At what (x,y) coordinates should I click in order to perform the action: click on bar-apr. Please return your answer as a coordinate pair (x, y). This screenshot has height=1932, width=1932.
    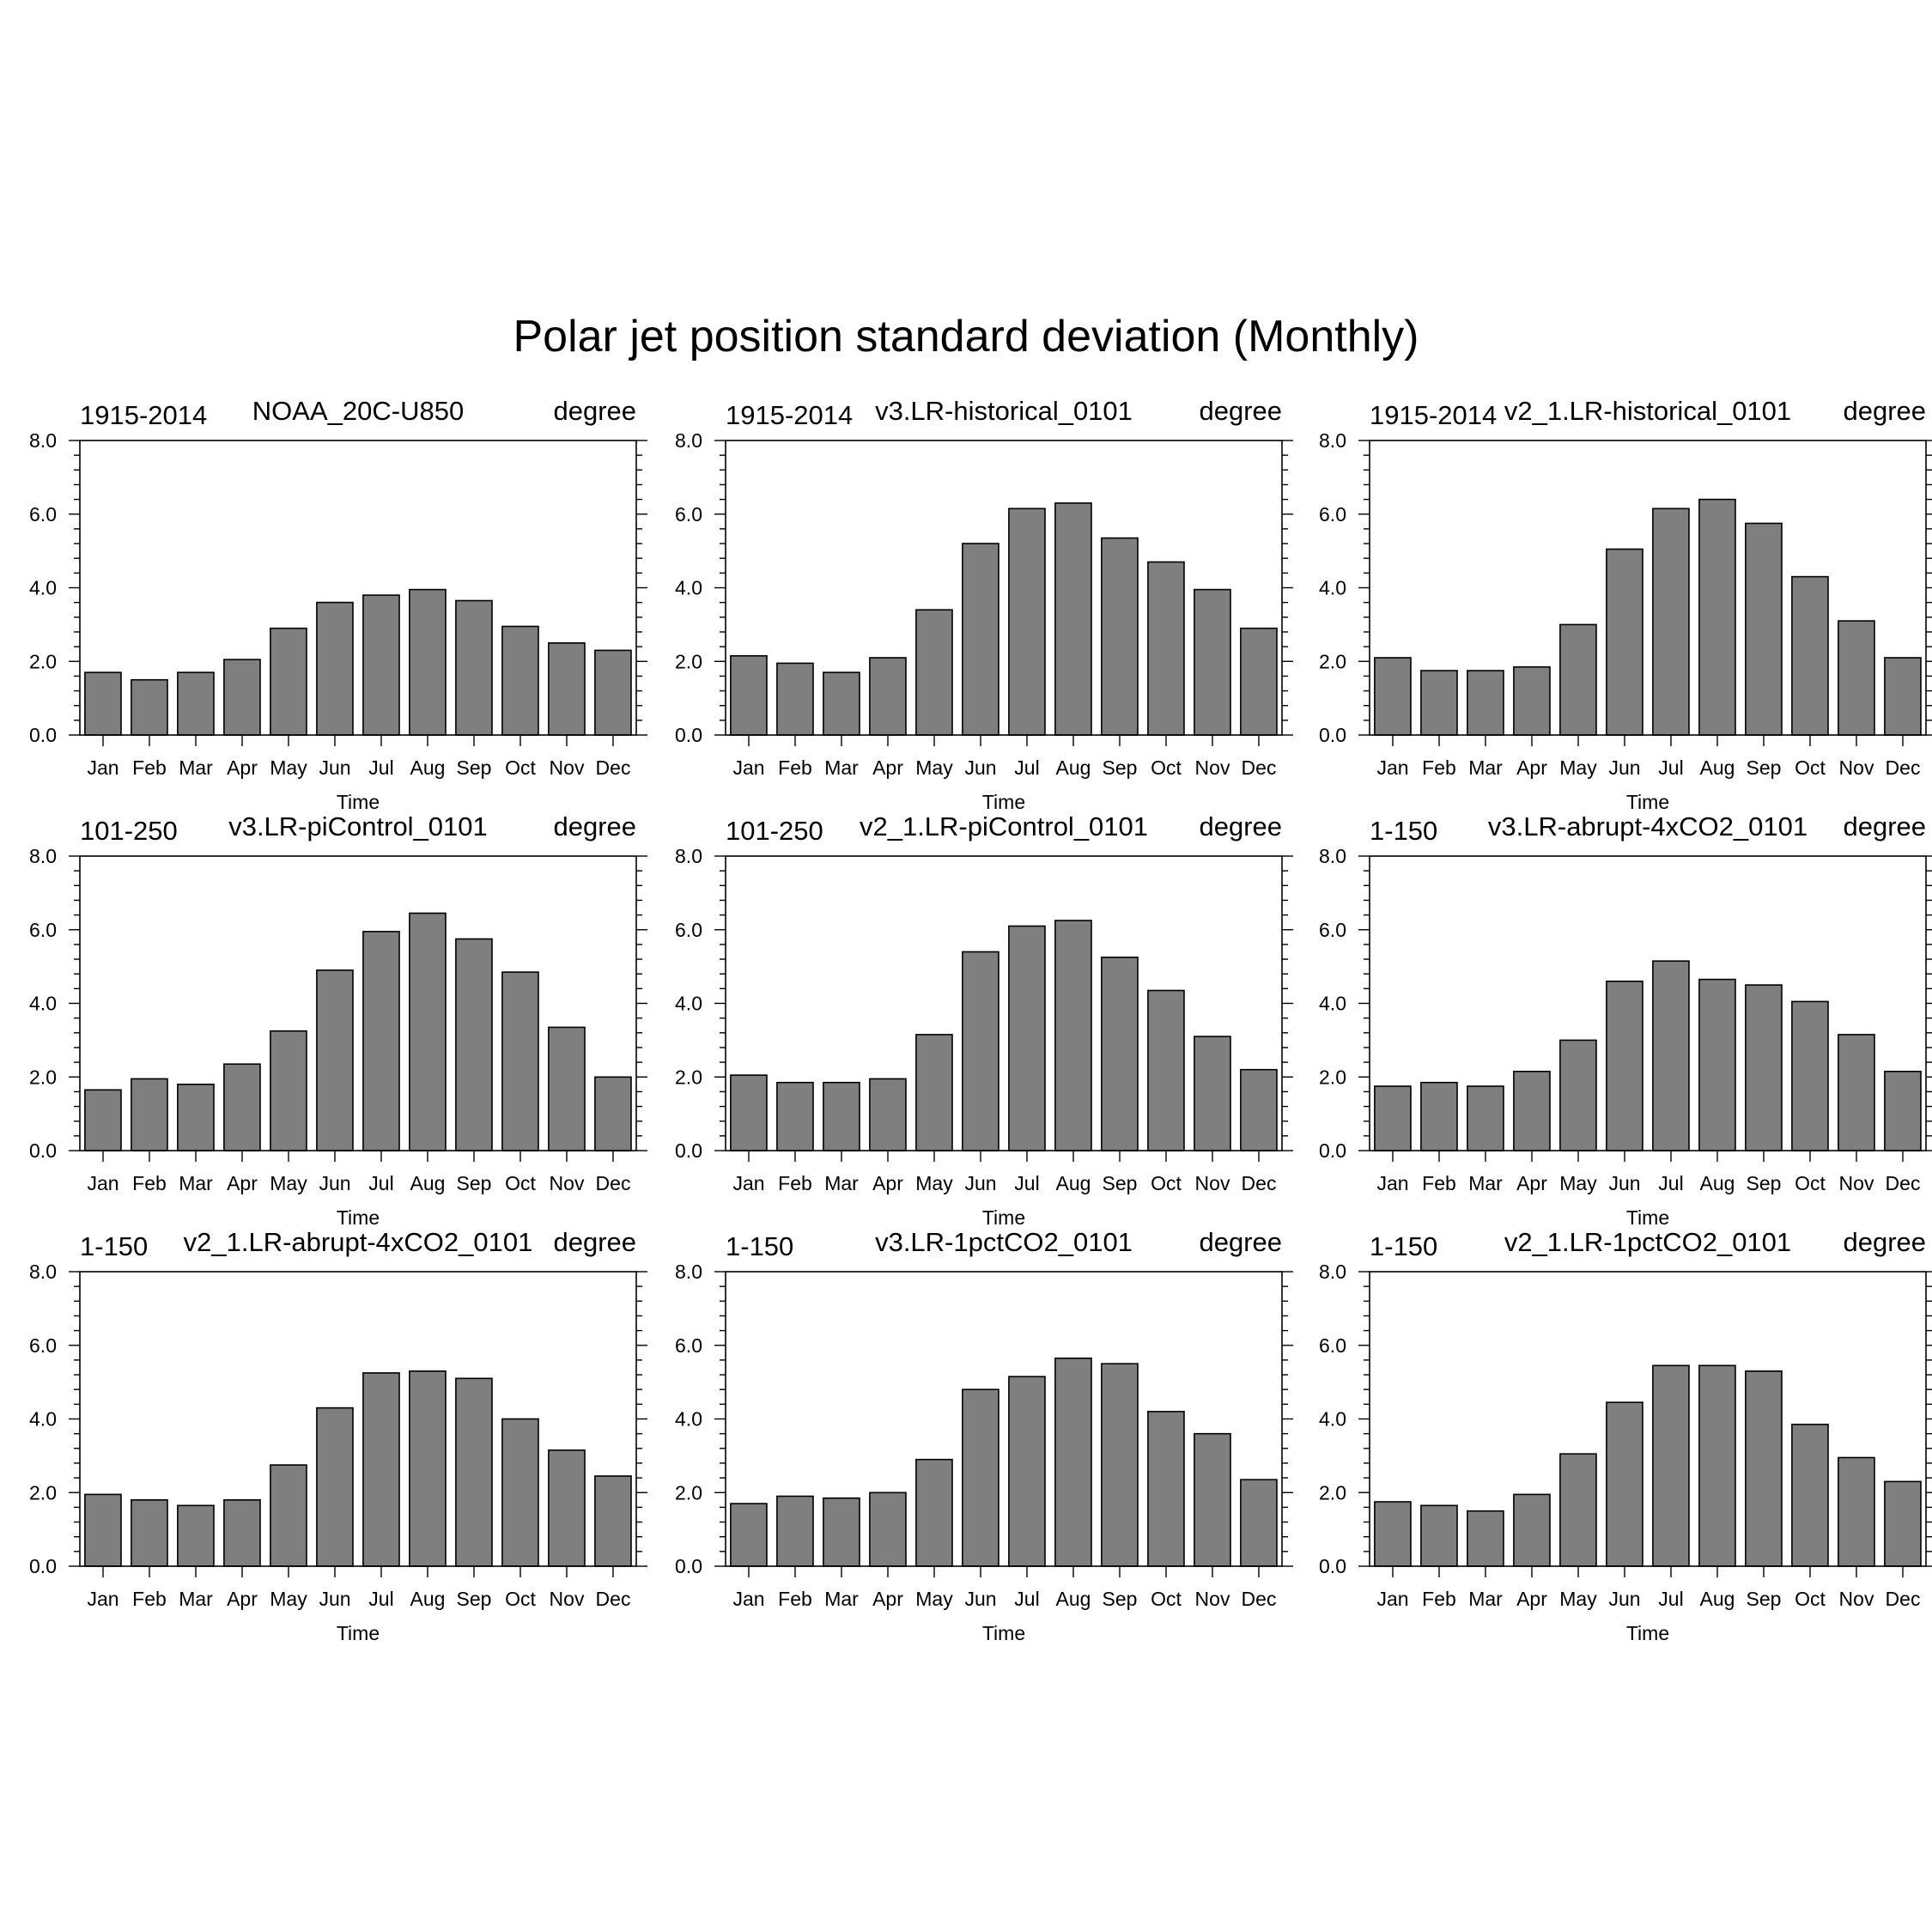
    Looking at the image, I should click on (1532, 1530).